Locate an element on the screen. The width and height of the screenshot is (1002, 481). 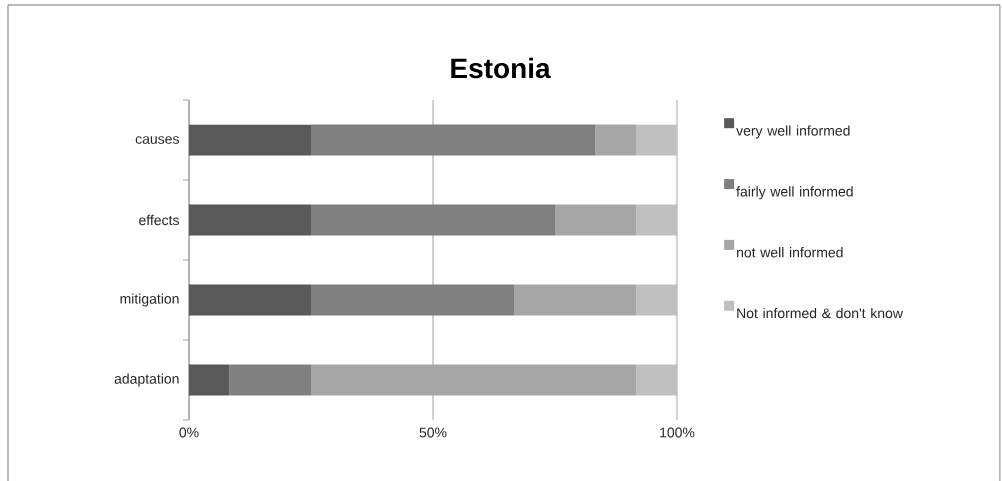
chart-title: Estonia is located at coordinates (501, 68).